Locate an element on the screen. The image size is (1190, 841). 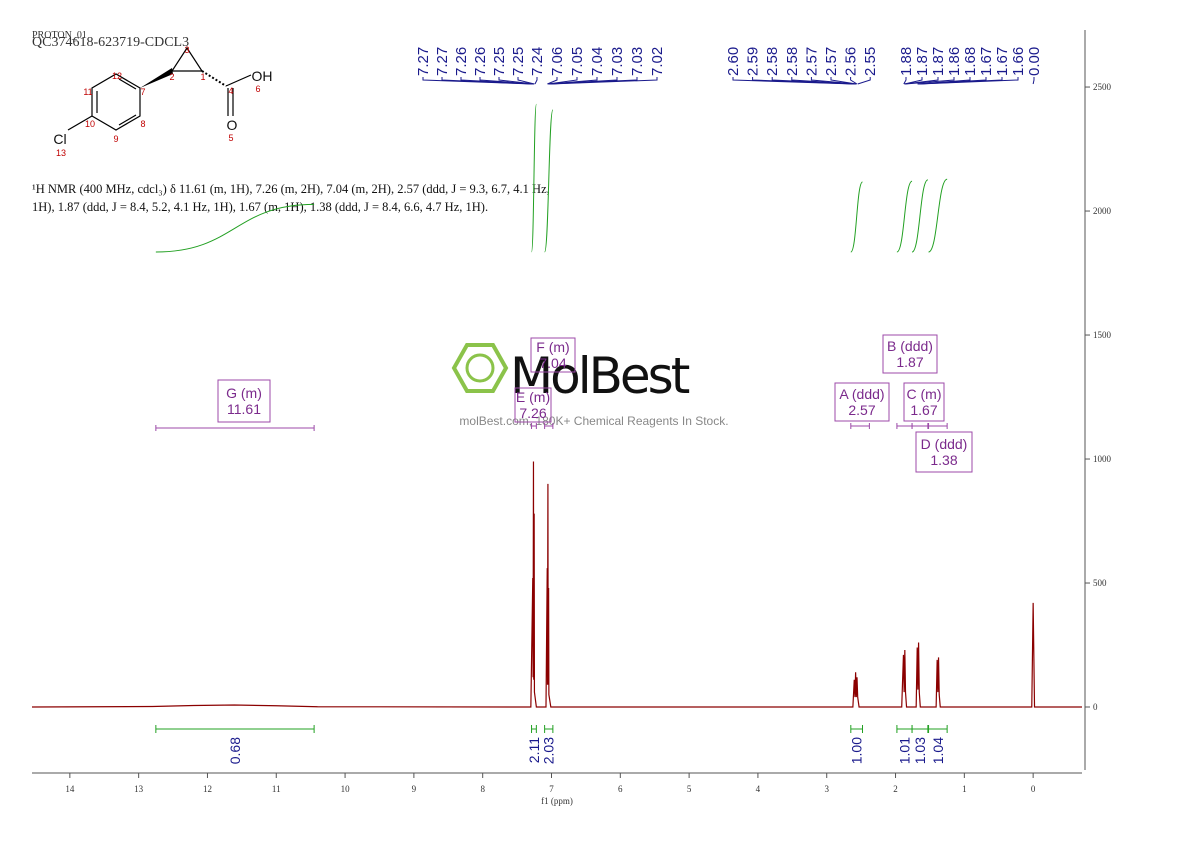
x-tick-label: 13 is located at coordinates (139, 789).